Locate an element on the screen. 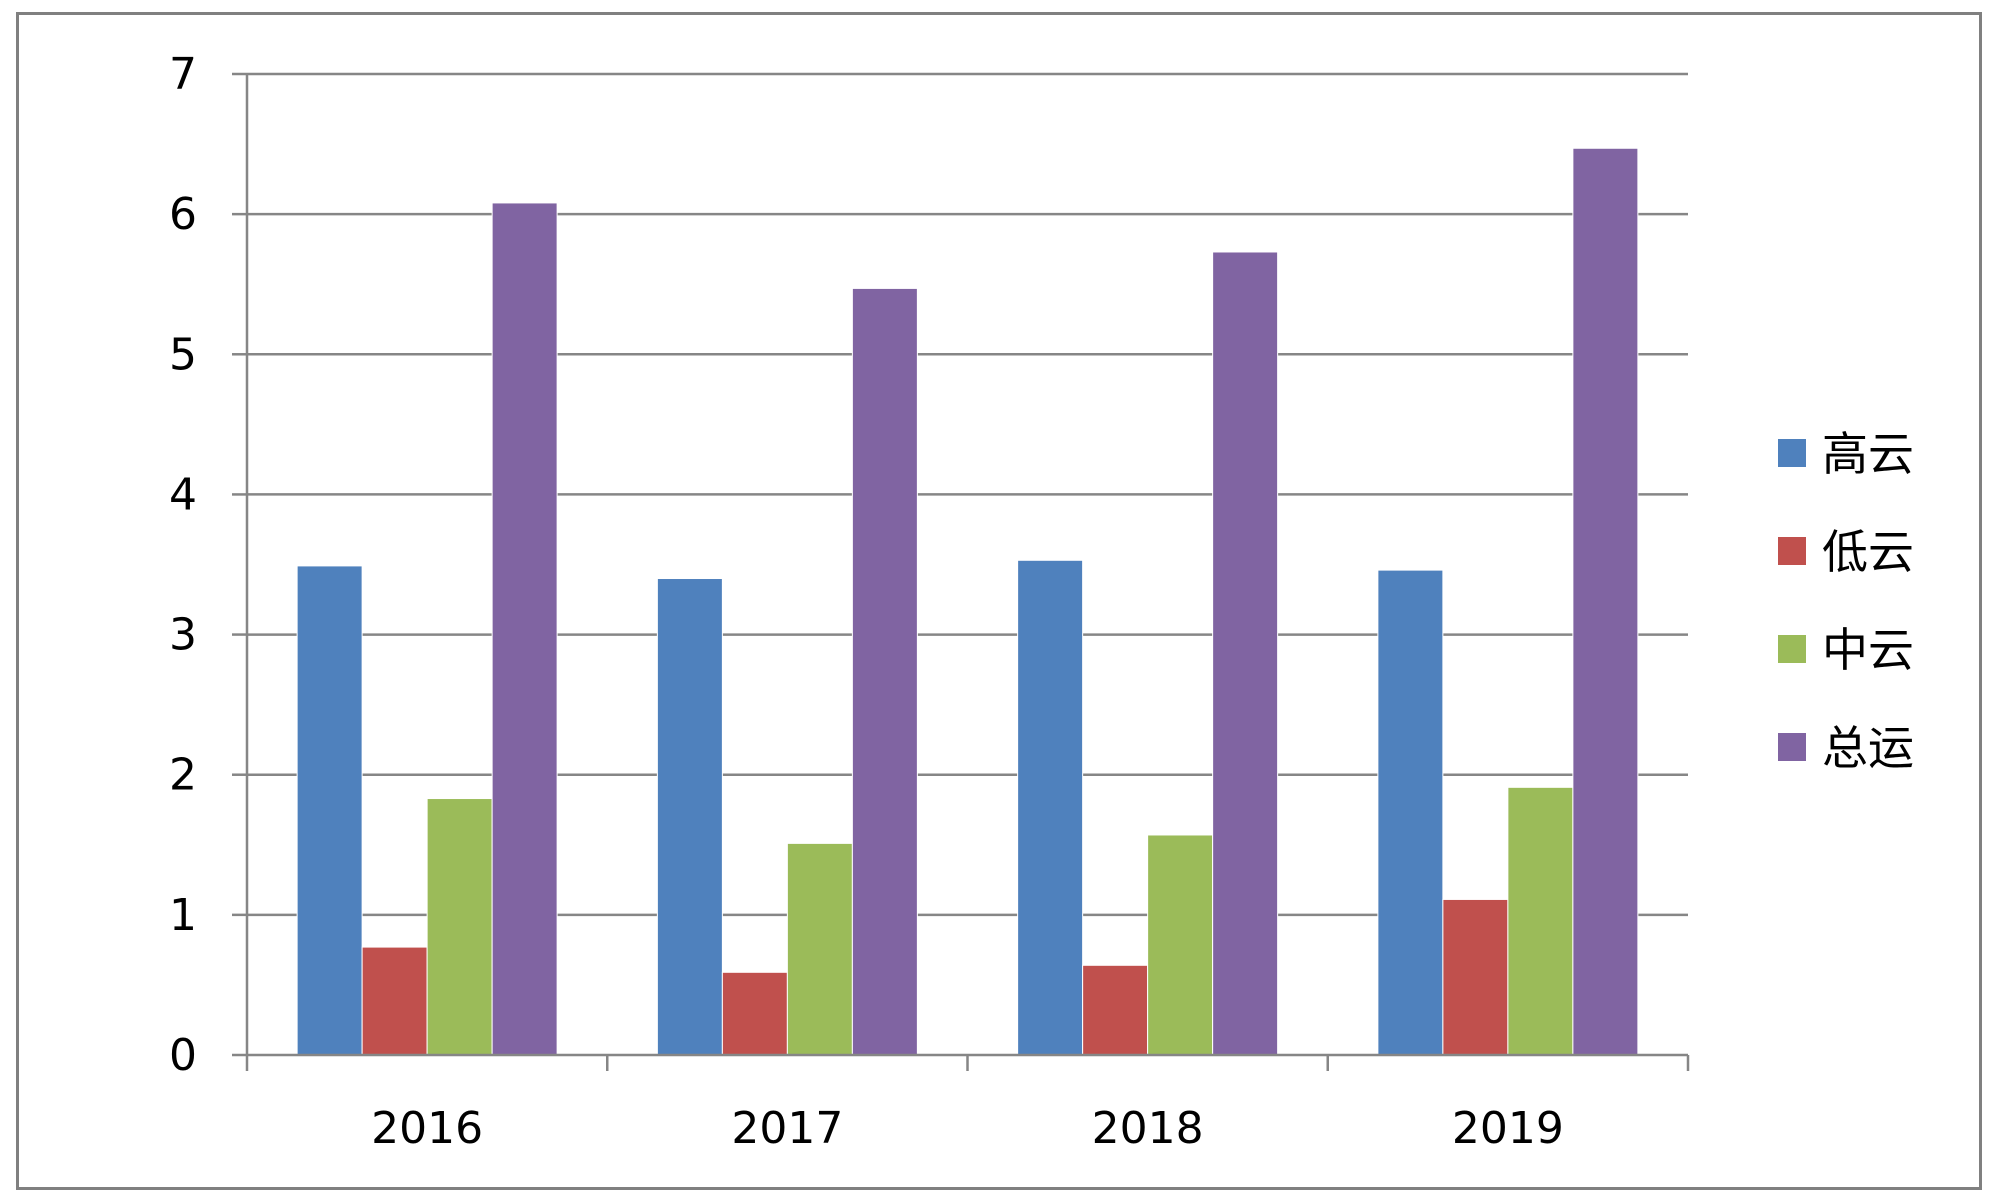 This screenshot has width=2000, height=1203. x-tick-label: 2016 is located at coordinates (427, 1128).